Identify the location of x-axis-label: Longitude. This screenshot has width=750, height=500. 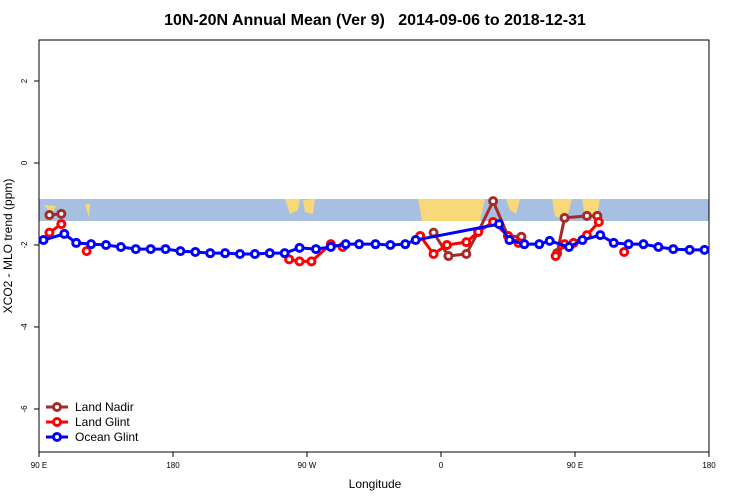
(375, 484).